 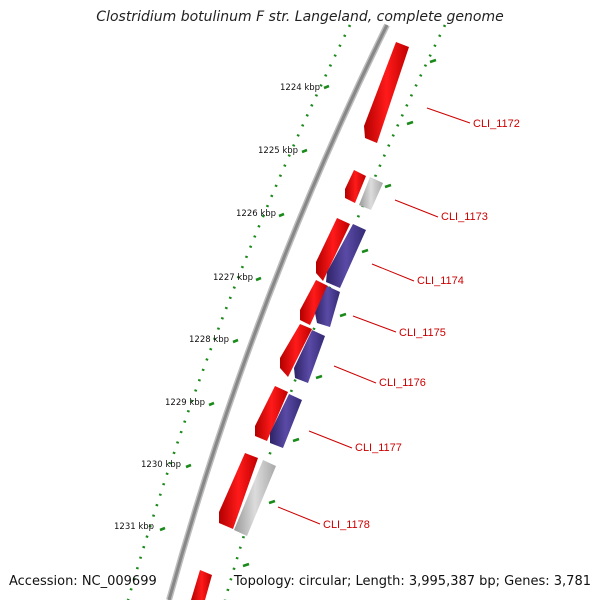 I want to click on scale-tick-label: 1229 kbp, so click(x=185, y=403).